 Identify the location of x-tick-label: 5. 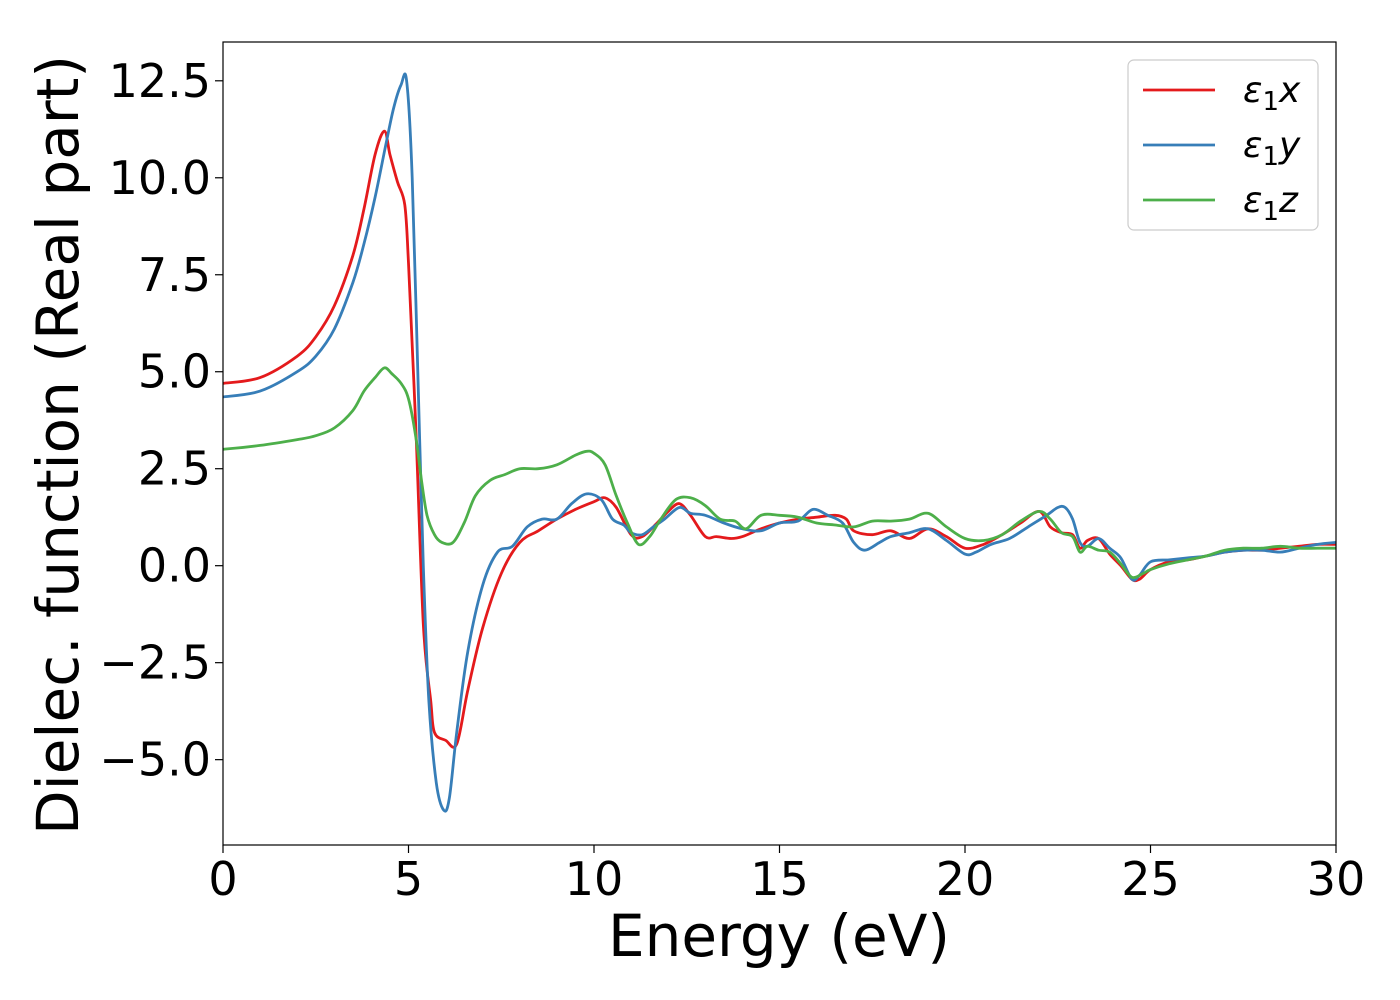
(408, 879).